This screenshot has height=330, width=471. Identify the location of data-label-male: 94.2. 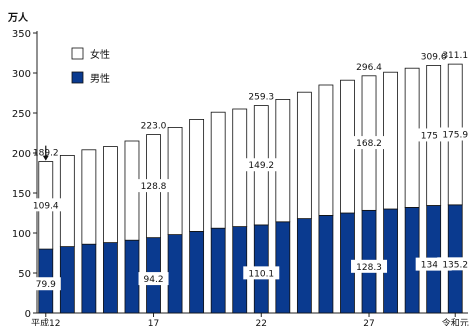
(154, 280).